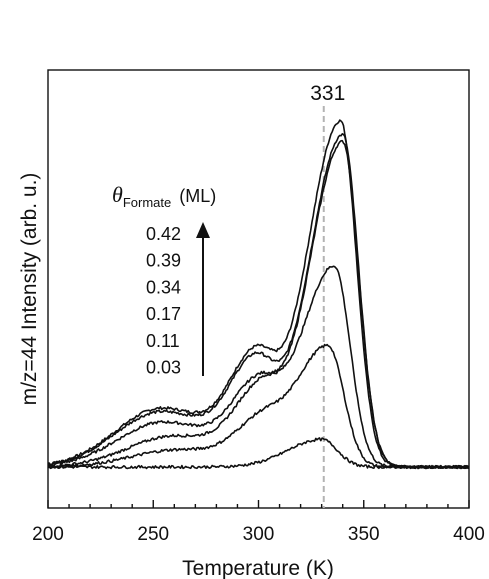 The height and width of the screenshot is (579, 489). What do you see at coordinates (163, 314) in the screenshot?
I see `legend-value: 0.17` at bounding box center [163, 314].